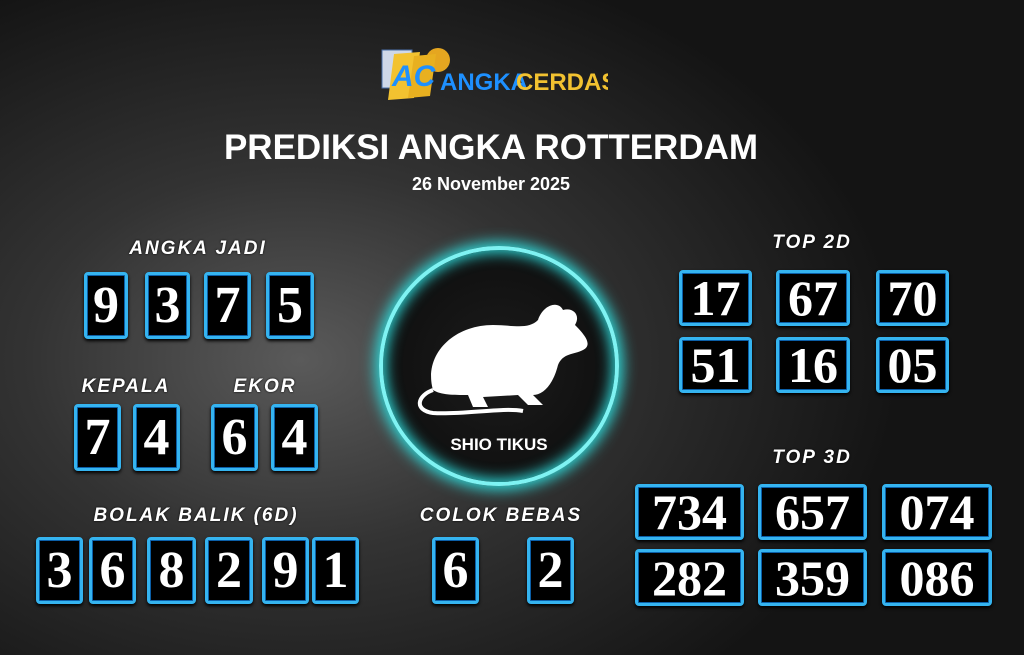  Describe the element at coordinates (501, 515) in the screenshot. I see `colok-bebas-label: COLOK BEBAS` at that location.